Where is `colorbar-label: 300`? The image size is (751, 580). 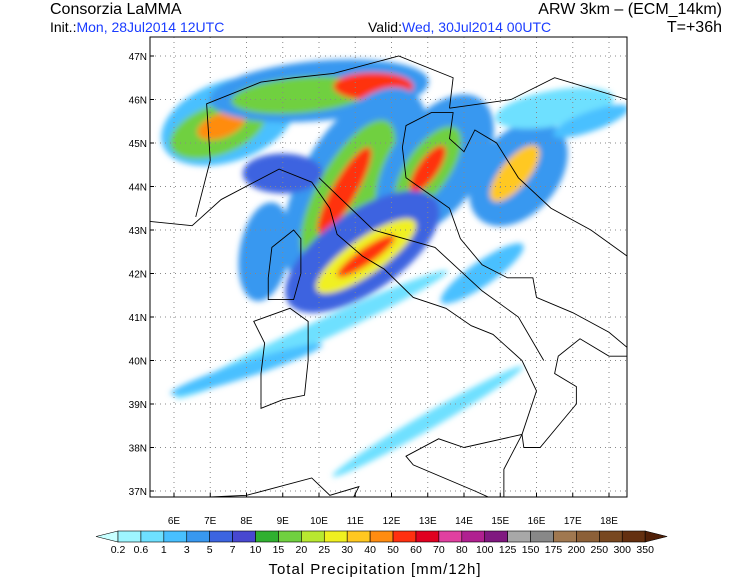
colorbar-label: 300 is located at coordinates (622, 550).